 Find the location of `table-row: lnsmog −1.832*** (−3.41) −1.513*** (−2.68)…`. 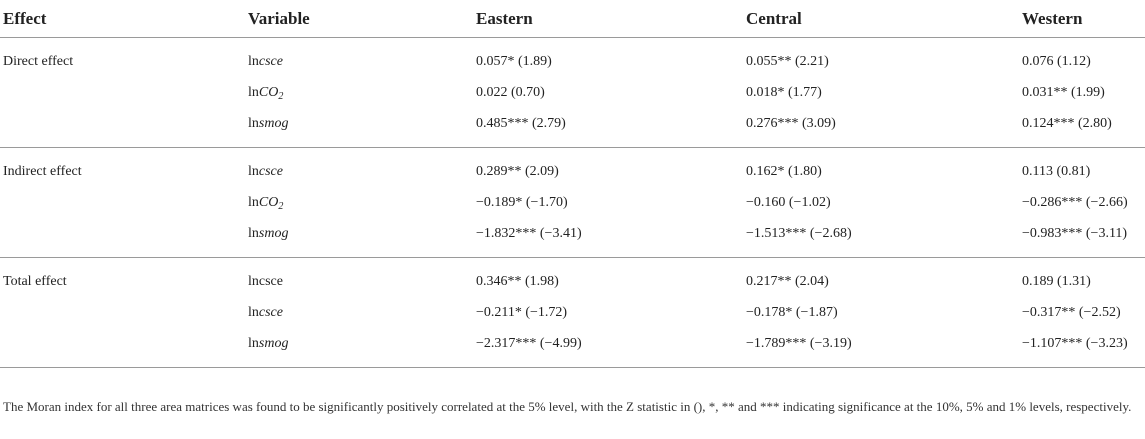

table-row: lnsmog −1.832*** (−3.41) −1.513*** (−2.68)… is located at coordinates (572, 238).